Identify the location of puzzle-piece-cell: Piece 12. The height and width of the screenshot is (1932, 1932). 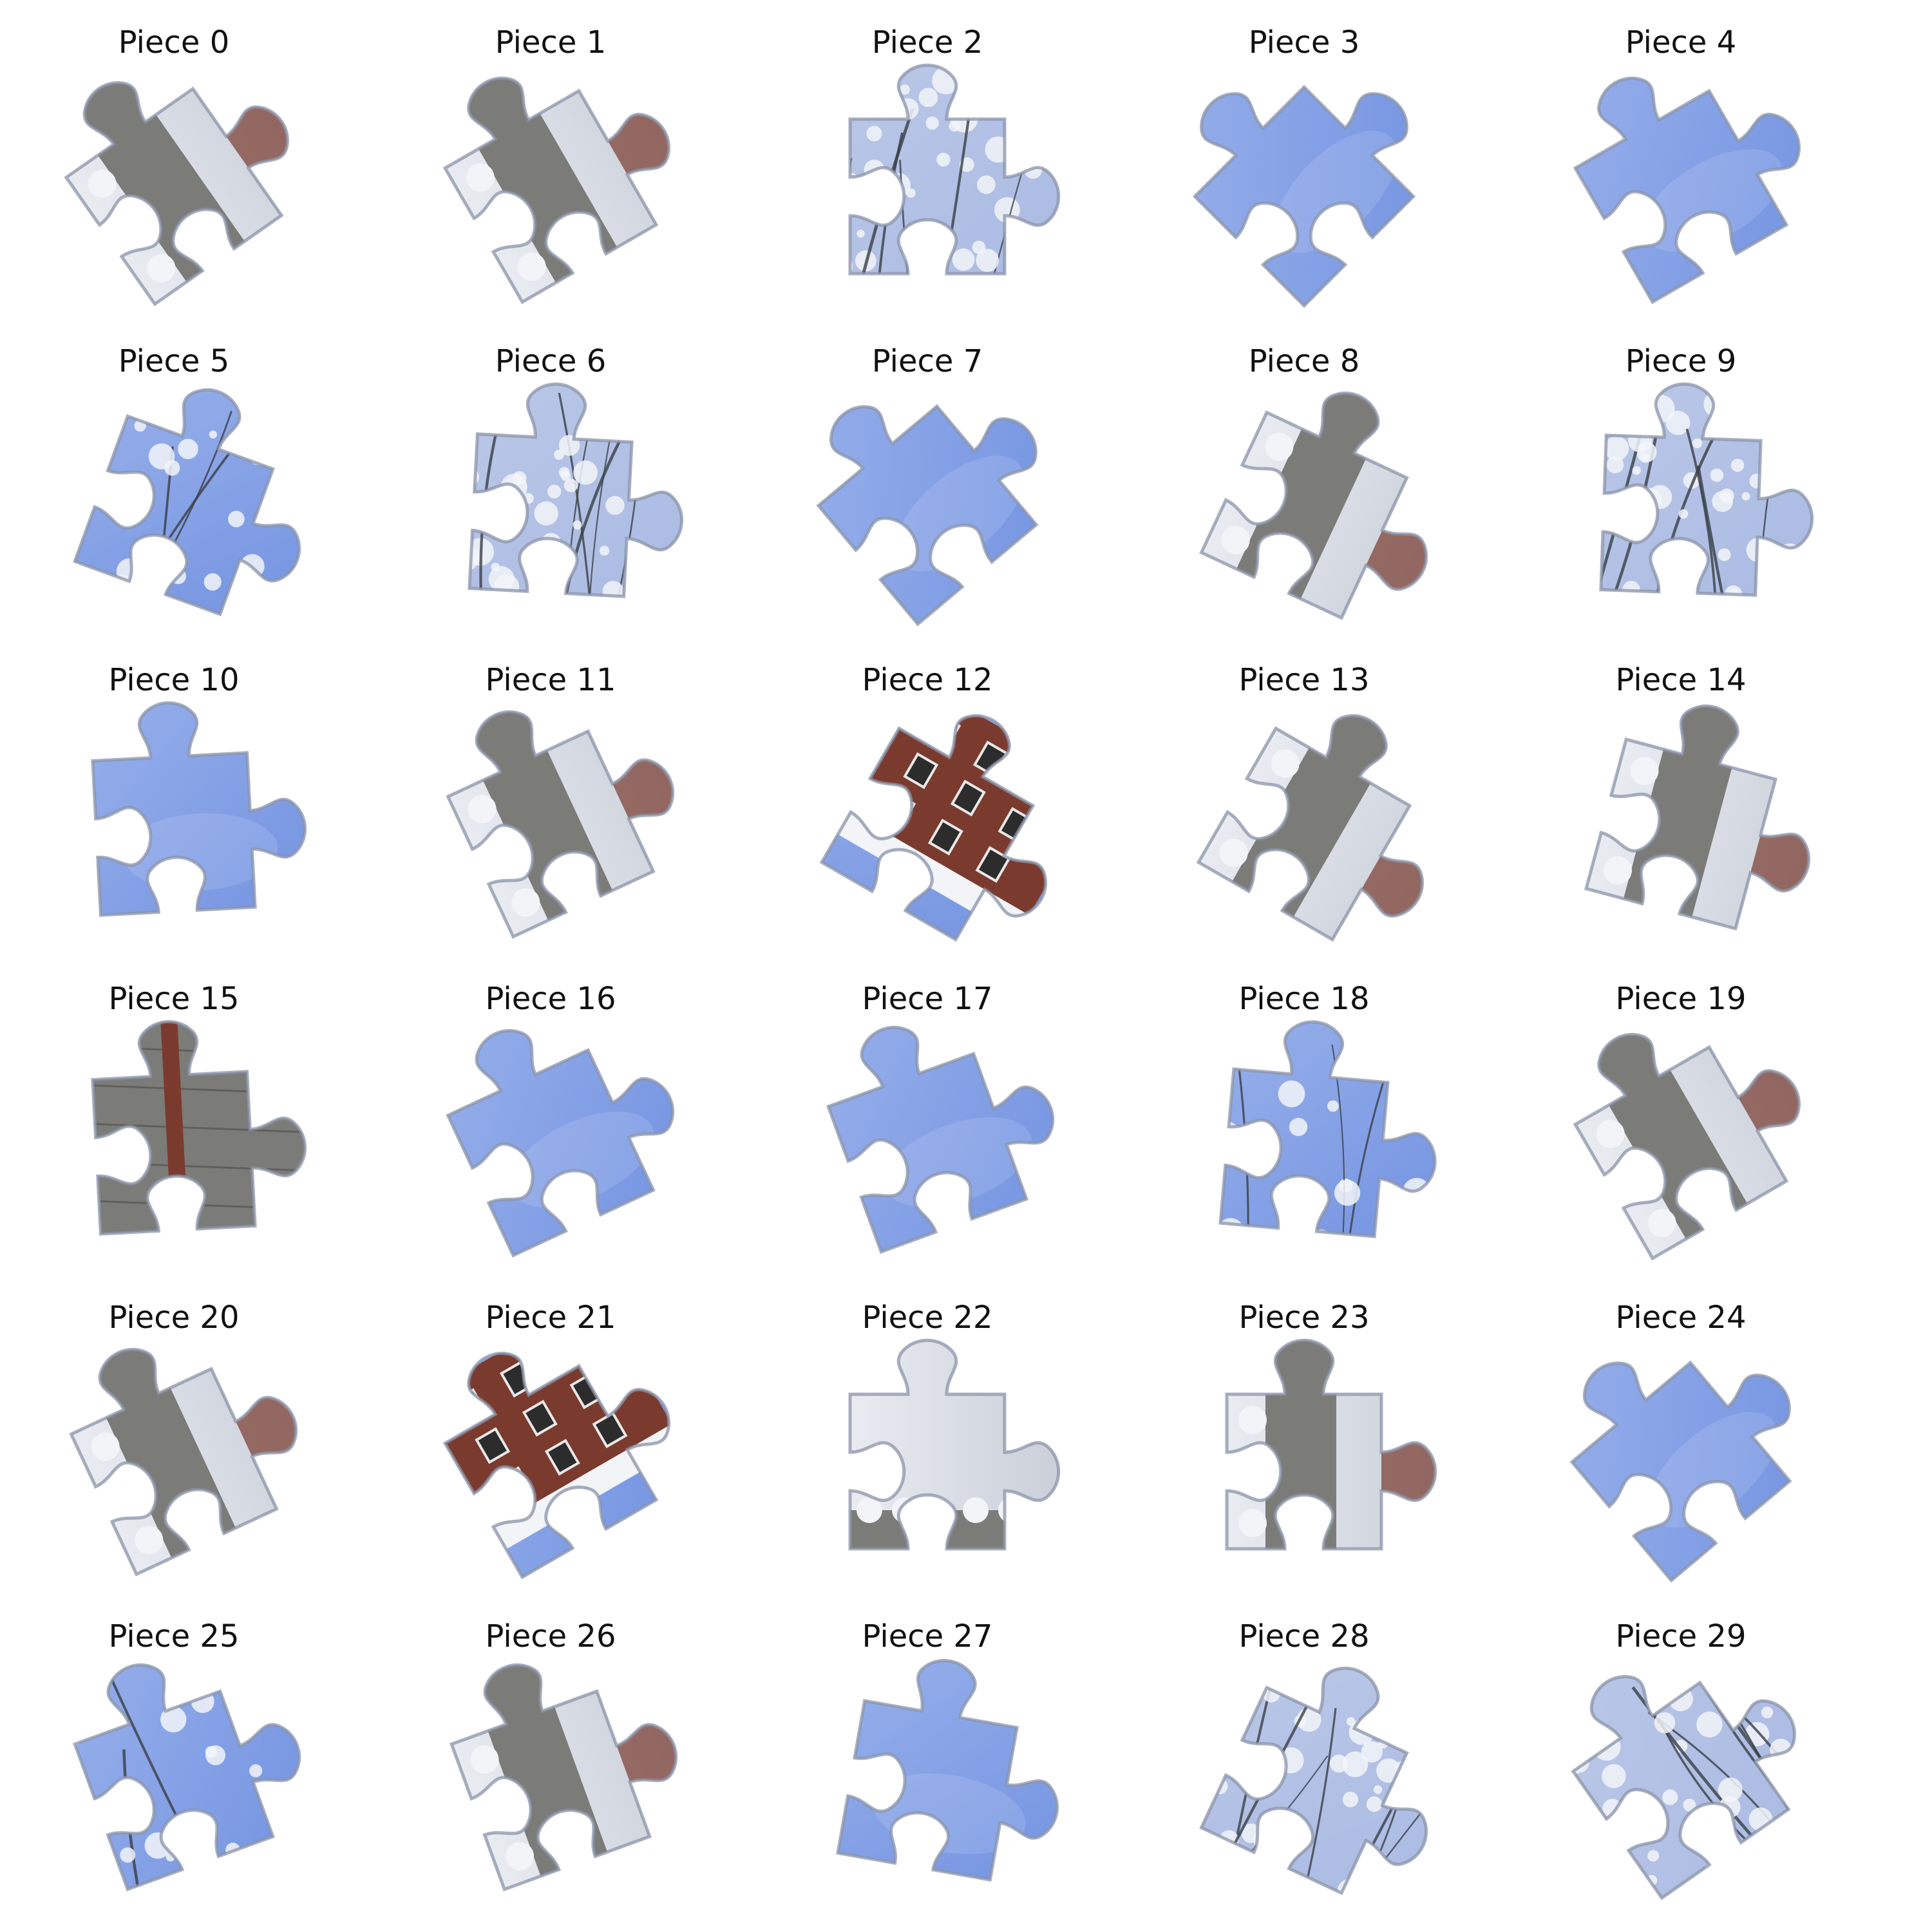
(930, 810).